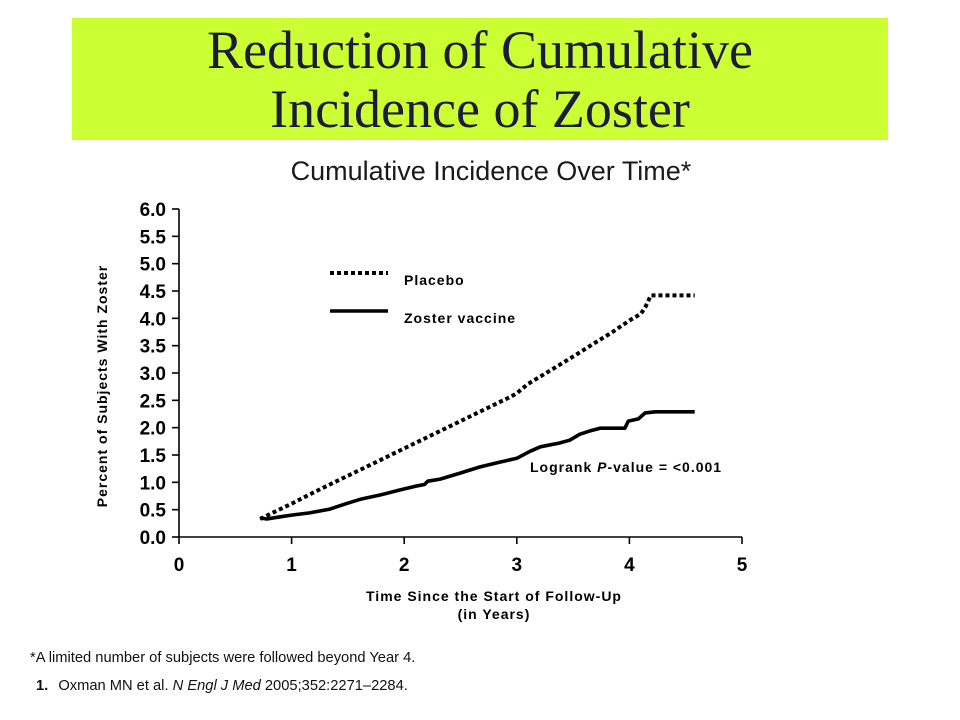 This screenshot has height=720, width=960. What do you see at coordinates (179, 565) in the screenshot?
I see `x-tick-label: 0` at bounding box center [179, 565].